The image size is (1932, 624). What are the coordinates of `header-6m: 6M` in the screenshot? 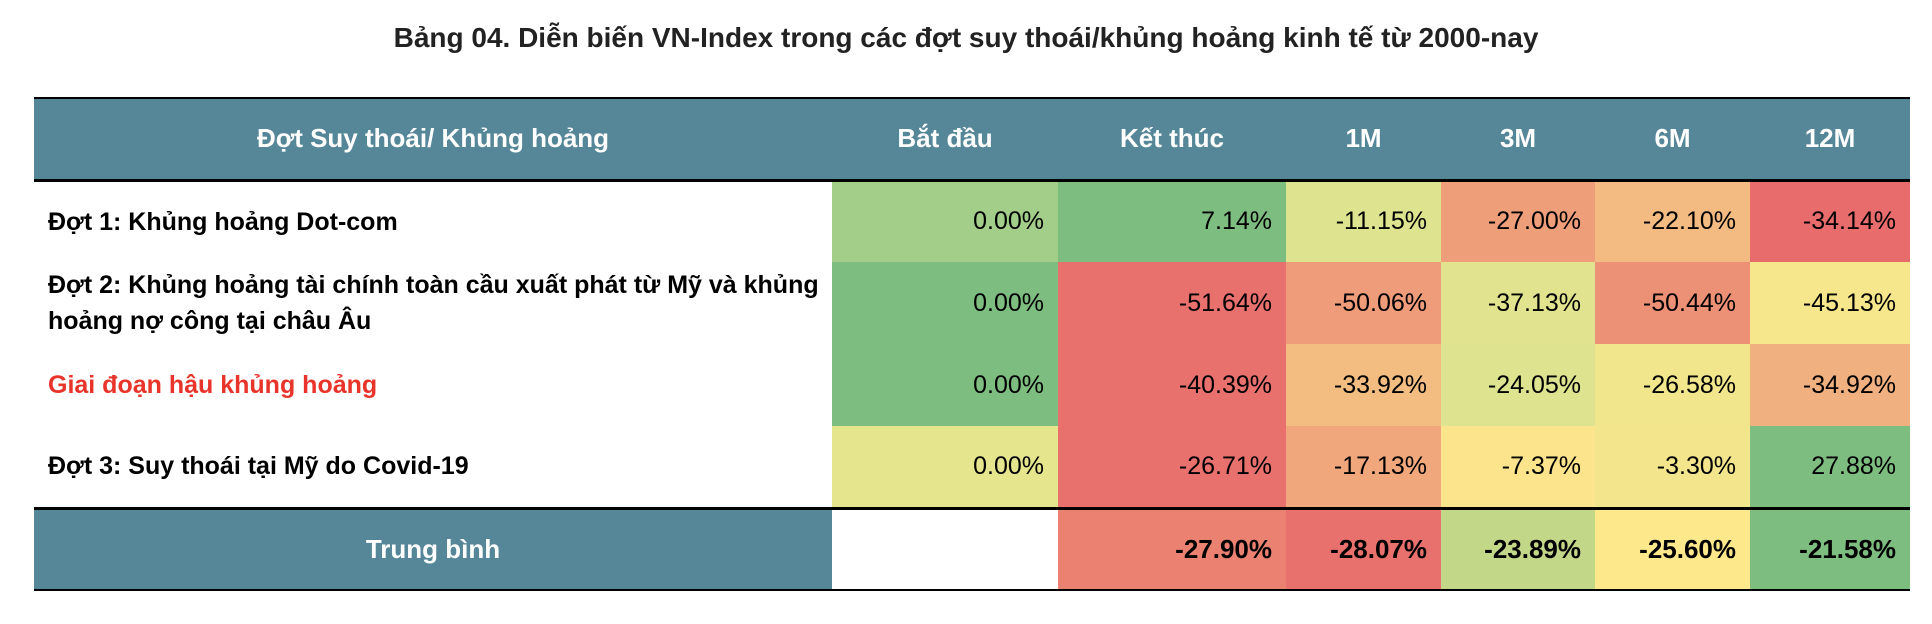 It's located at (1672, 139).